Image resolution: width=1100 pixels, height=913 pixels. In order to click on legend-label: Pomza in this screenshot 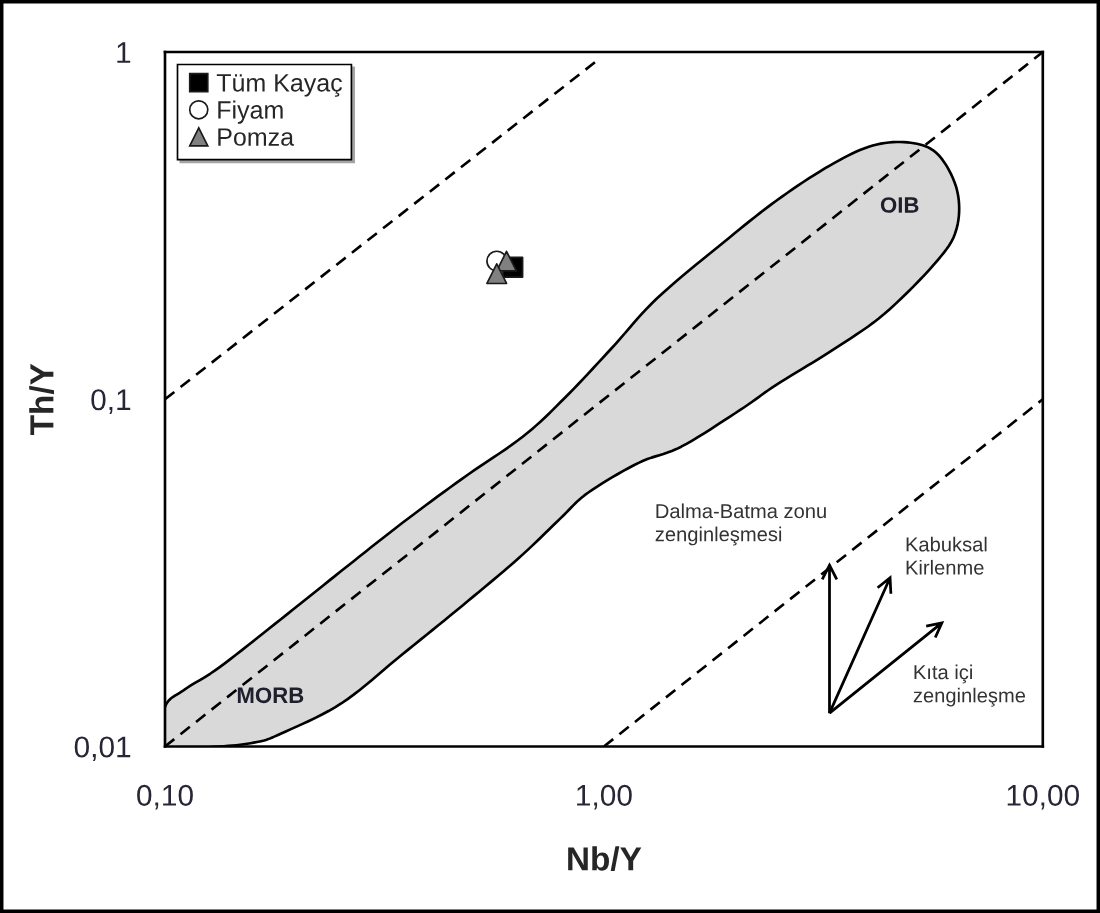, I will do `click(256, 137)`.